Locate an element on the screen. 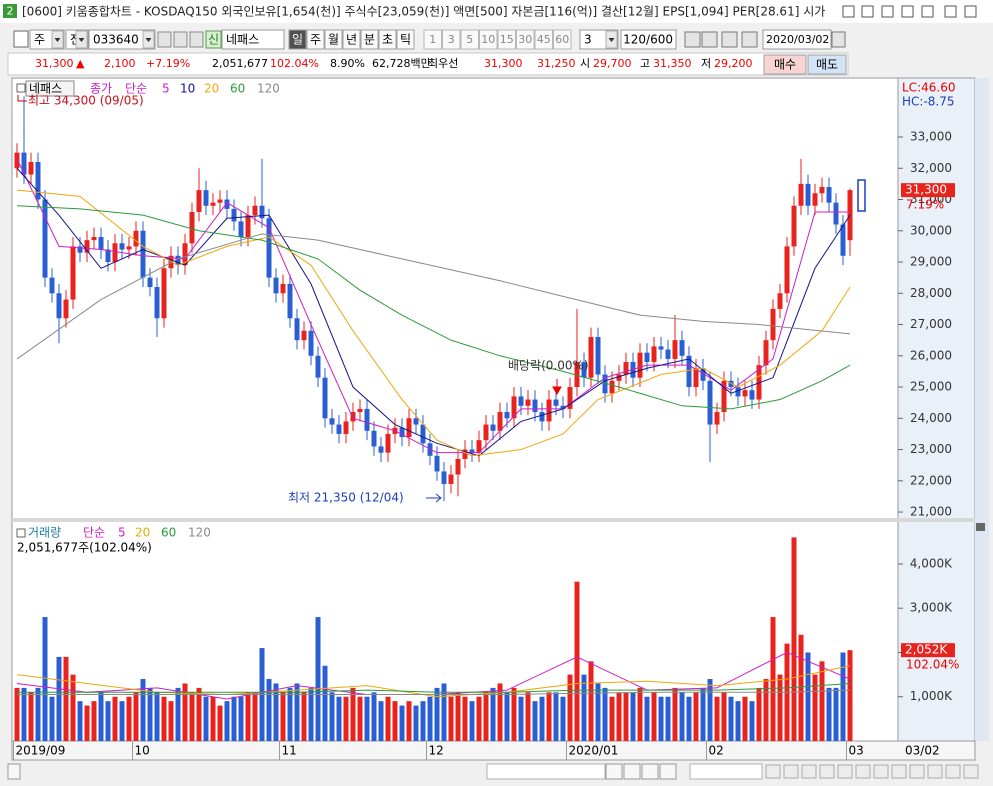 This screenshot has width=993, height=786. interval-label: 1 is located at coordinates (432, 39).